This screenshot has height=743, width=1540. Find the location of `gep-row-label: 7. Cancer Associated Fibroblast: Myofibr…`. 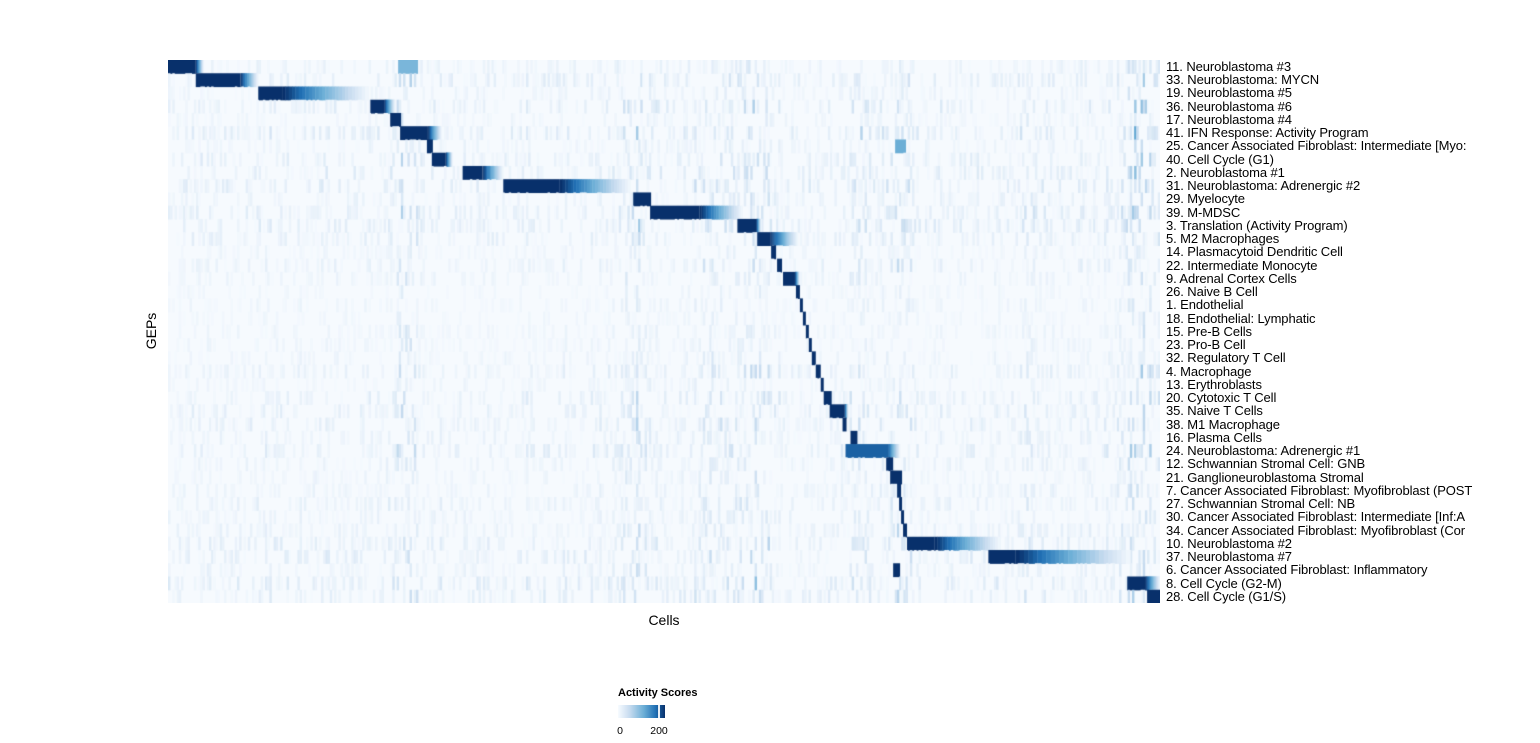

gep-row-label: 7. Cancer Associated Fibroblast: Myofibr… is located at coordinates (1319, 490).